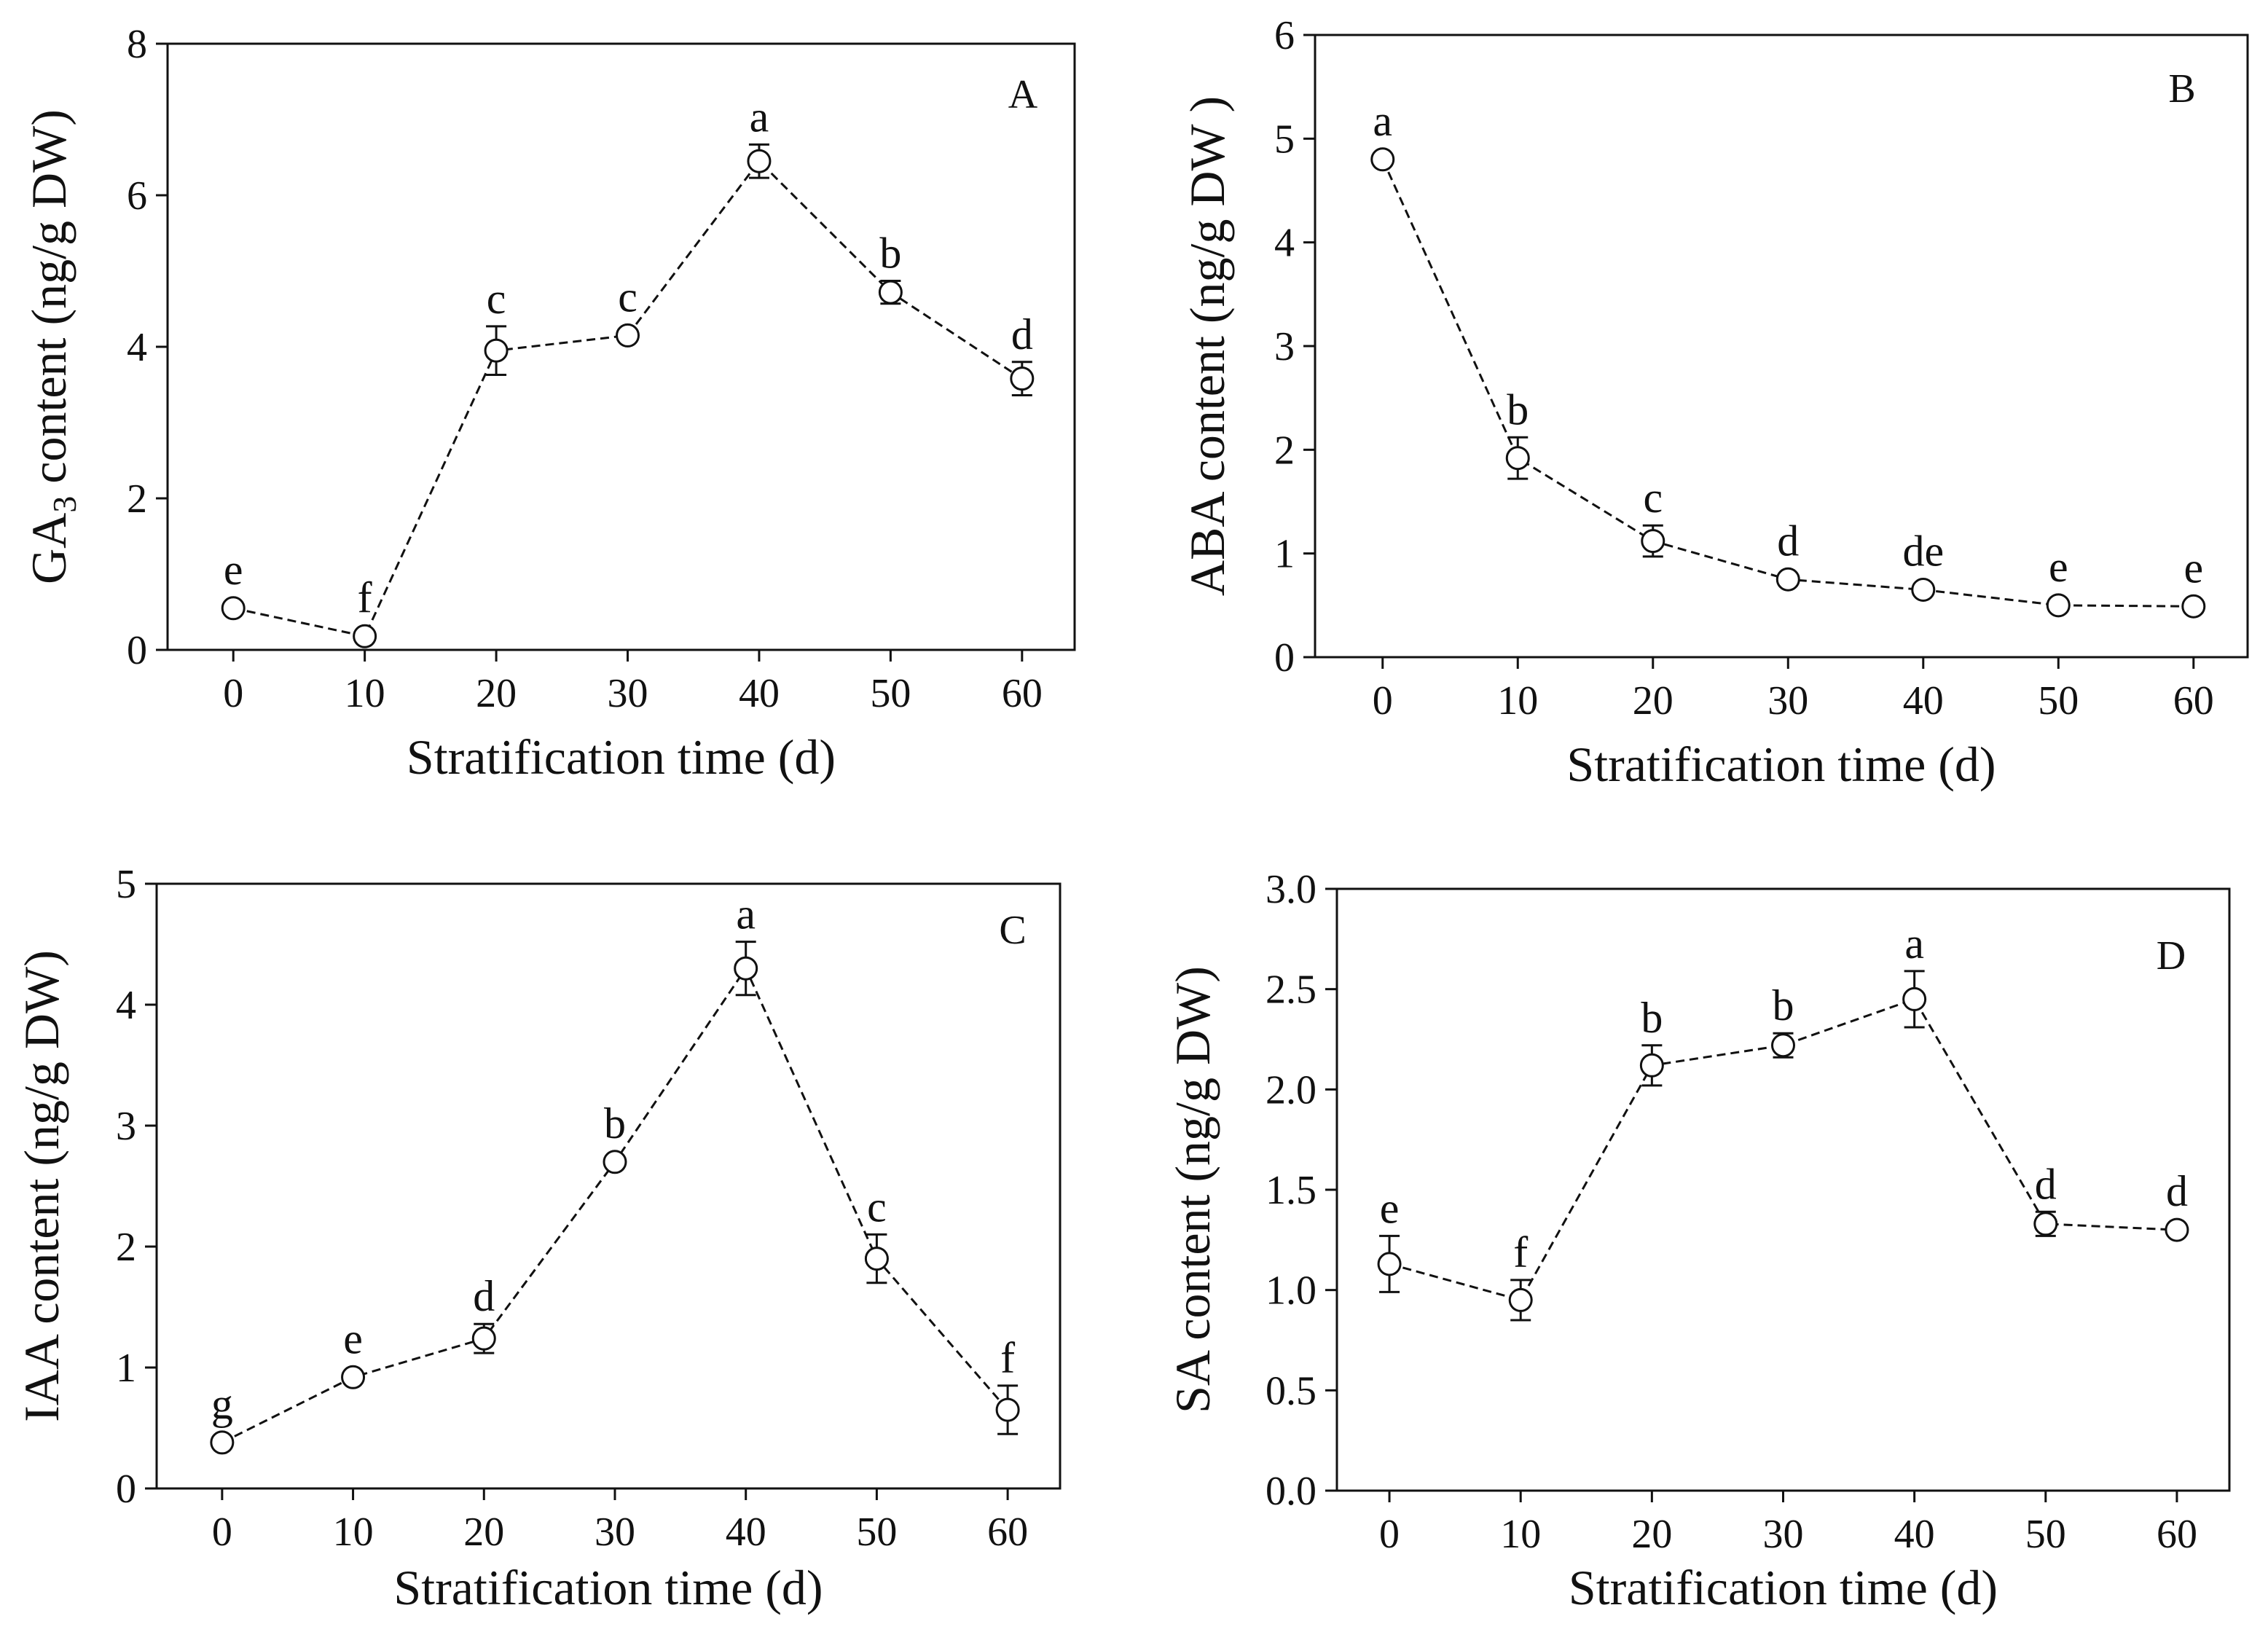  Describe the element at coordinates (1923, 551) in the screenshot. I see `significance-label: de` at that location.